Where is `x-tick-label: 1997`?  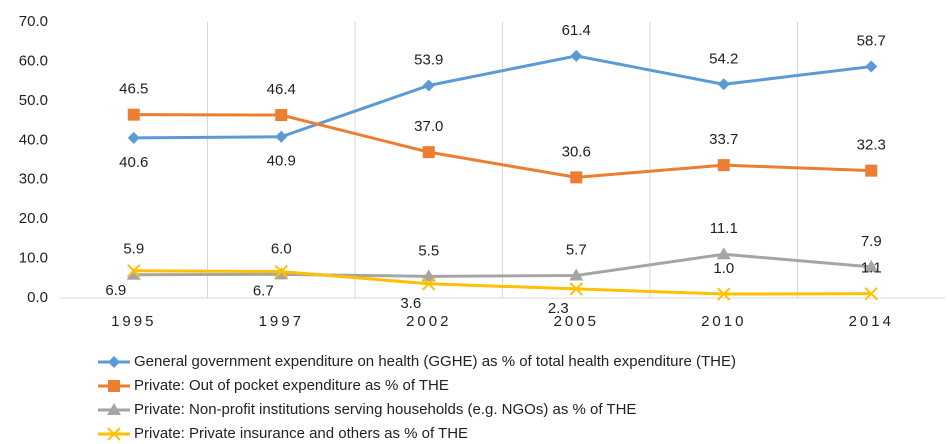
x-tick-label: 1997 is located at coordinates (281, 321).